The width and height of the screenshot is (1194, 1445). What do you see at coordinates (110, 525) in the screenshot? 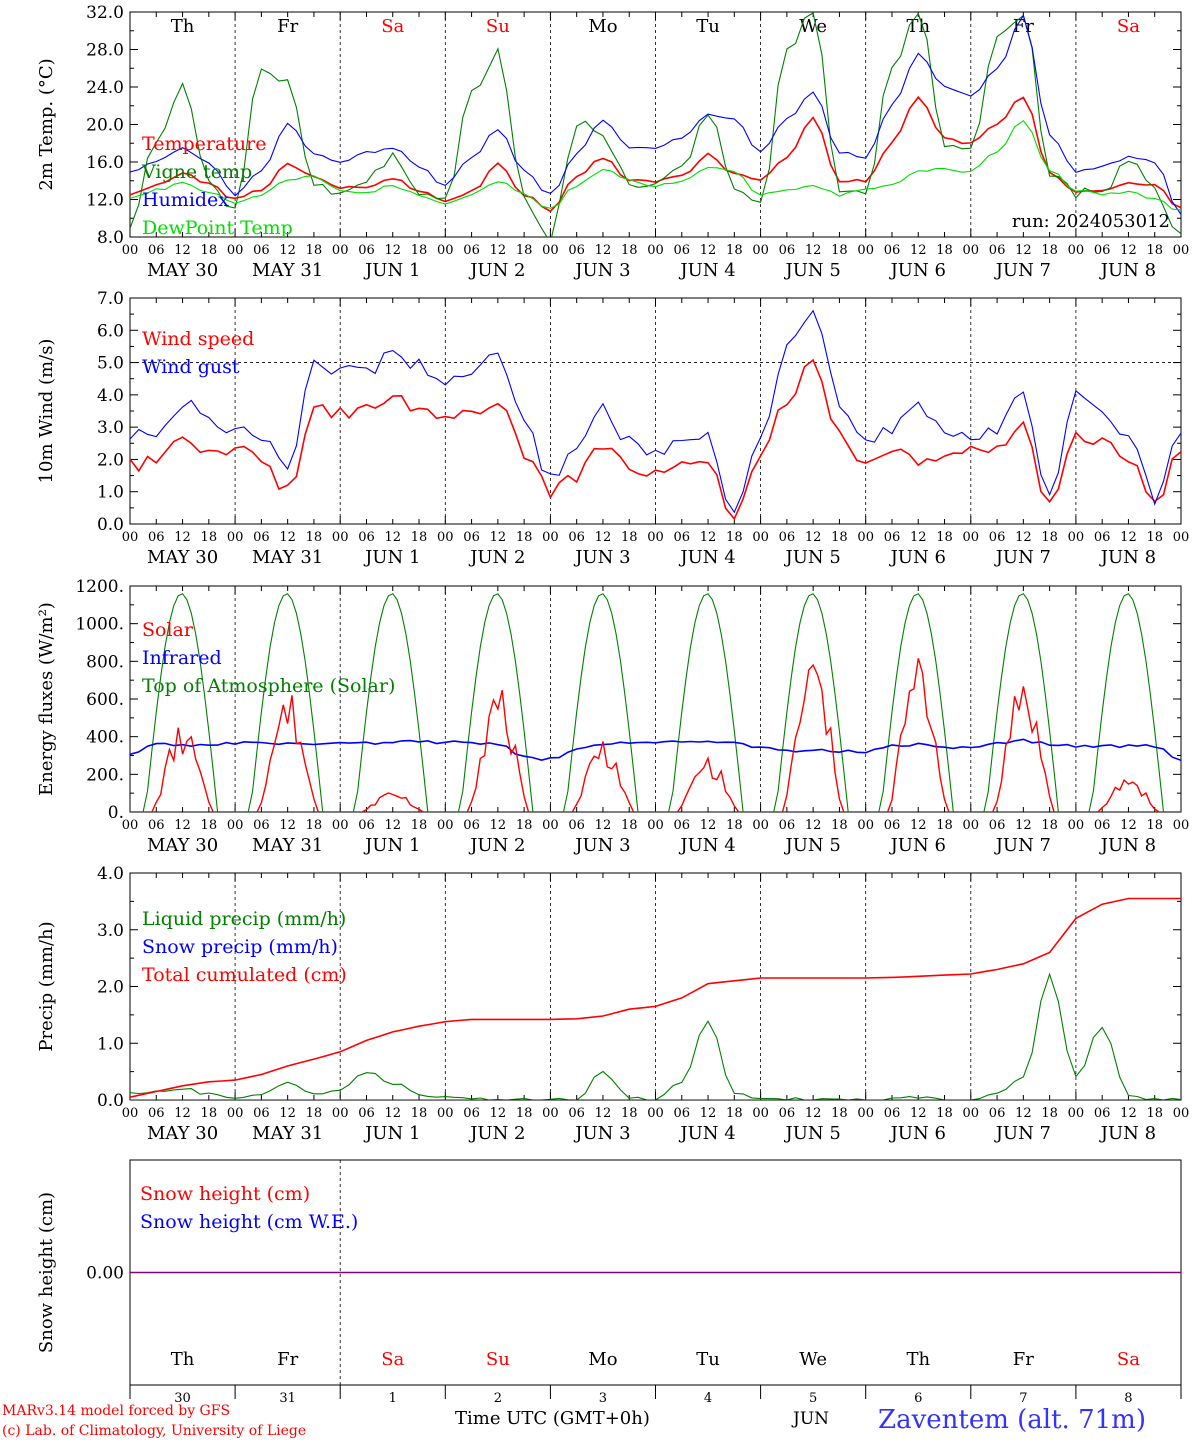
I see `y-tick-label: 0.0` at bounding box center [110, 525].